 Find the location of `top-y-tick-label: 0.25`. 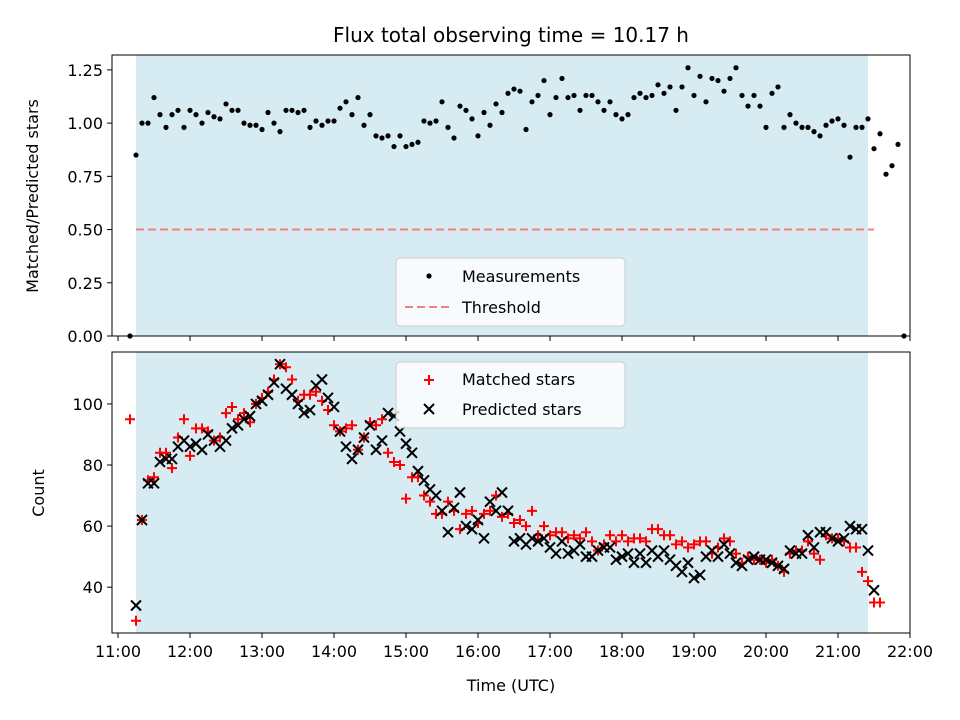

top-y-tick-label: 0.25 is located at coordinates (85, 283).